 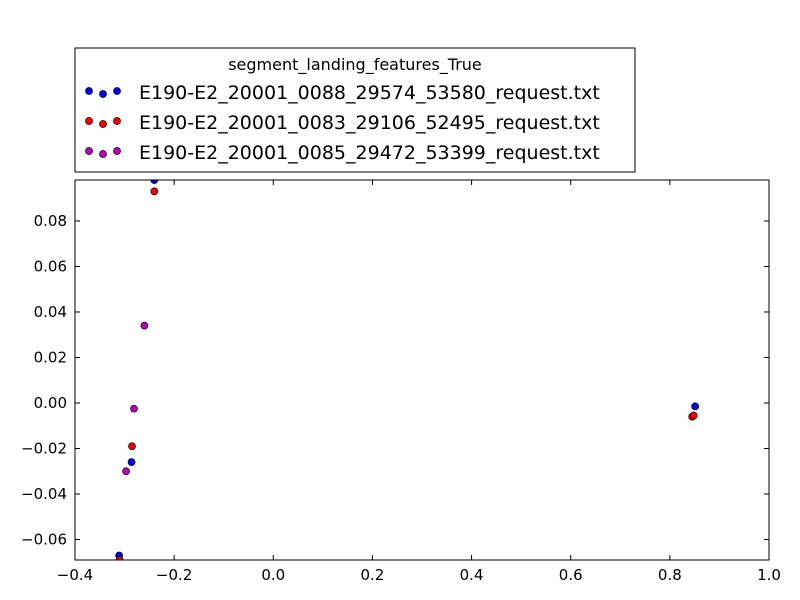 What do you see at coordinates (571, 575) in the screenshot?
I see `x-tick-label: 0.6` at bounding box center [571, 575].